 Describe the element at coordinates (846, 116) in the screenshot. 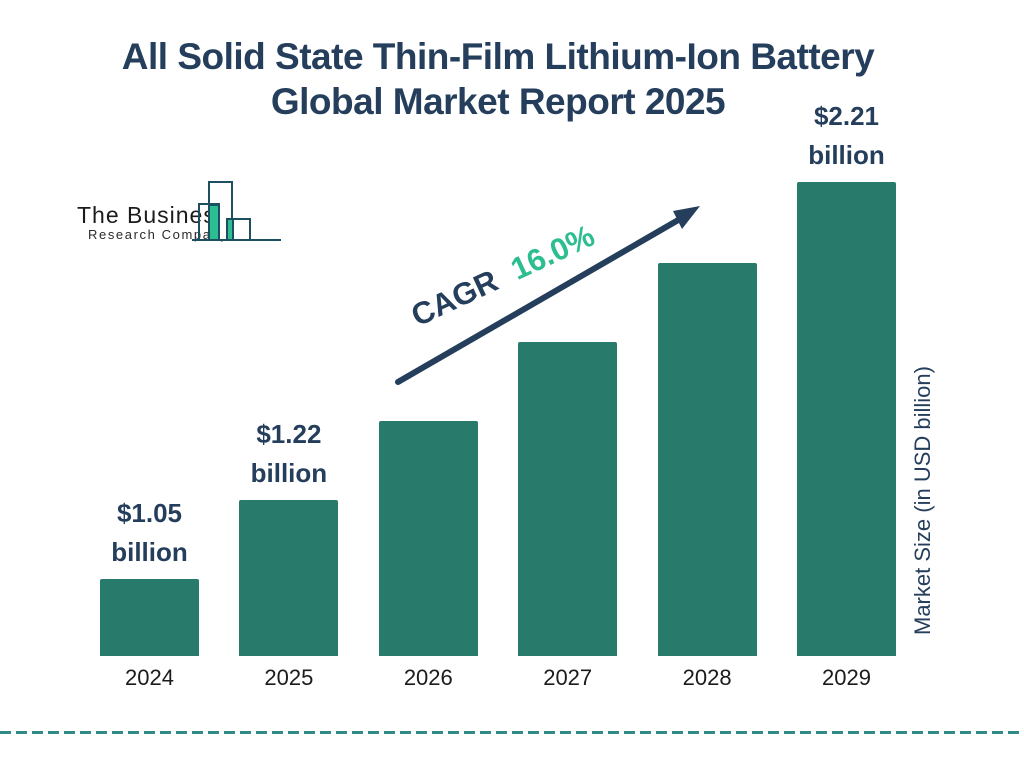

I see `value-label-amount: $2.21` at that location.